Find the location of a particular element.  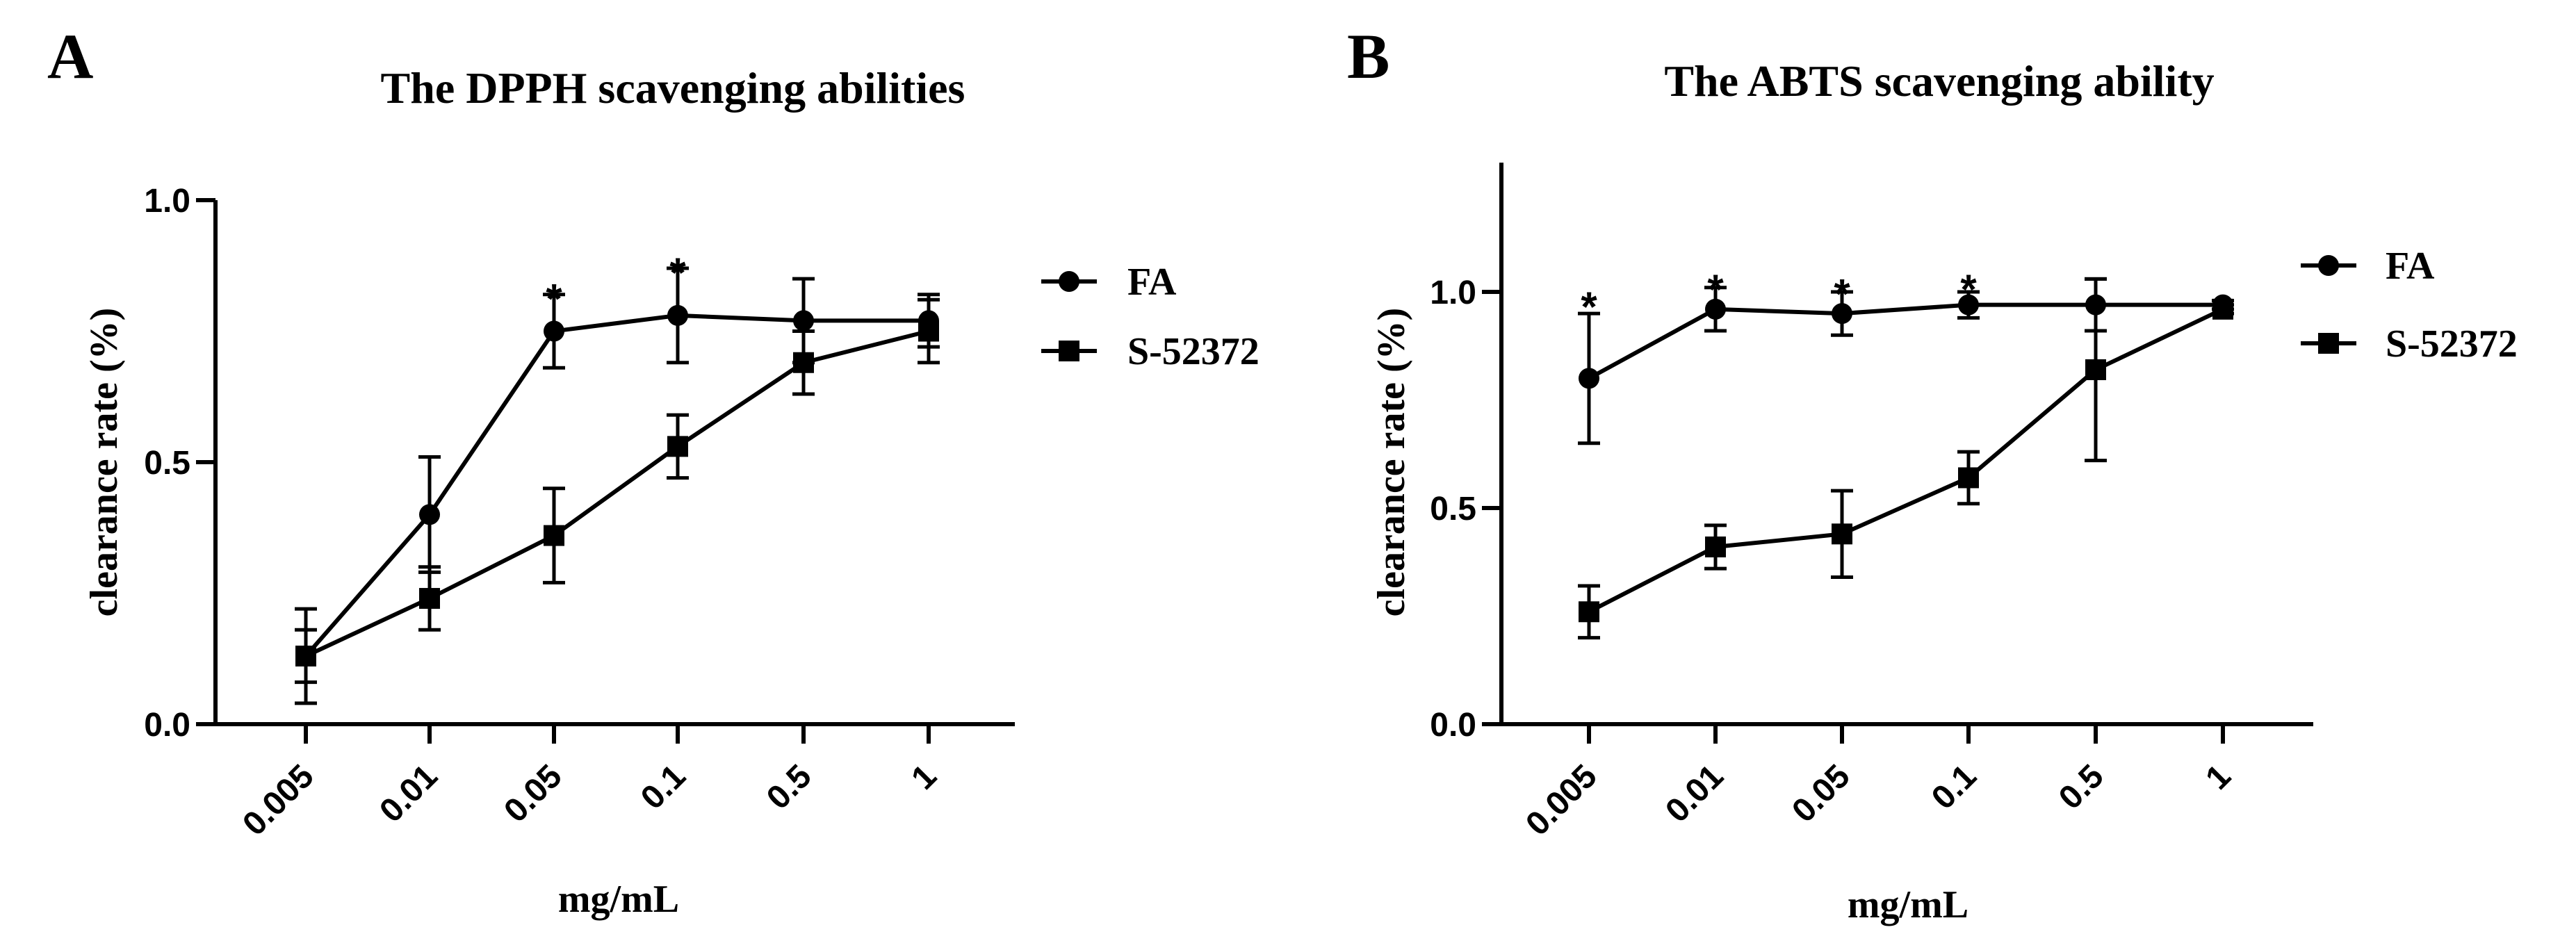

panel-letter: B is located at coordinates (1368, 56).